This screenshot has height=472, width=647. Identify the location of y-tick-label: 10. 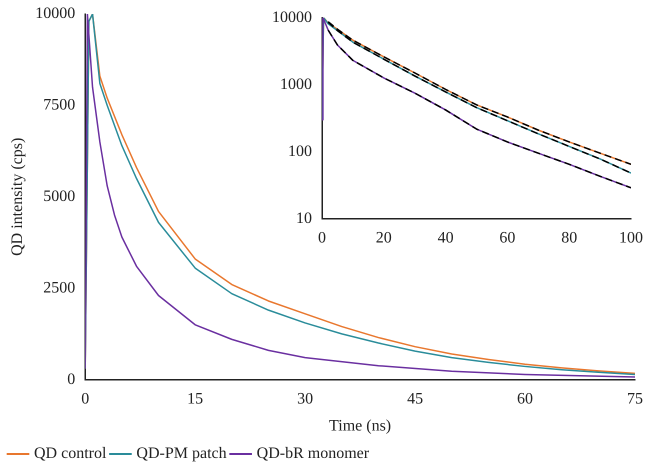
(304, 219).